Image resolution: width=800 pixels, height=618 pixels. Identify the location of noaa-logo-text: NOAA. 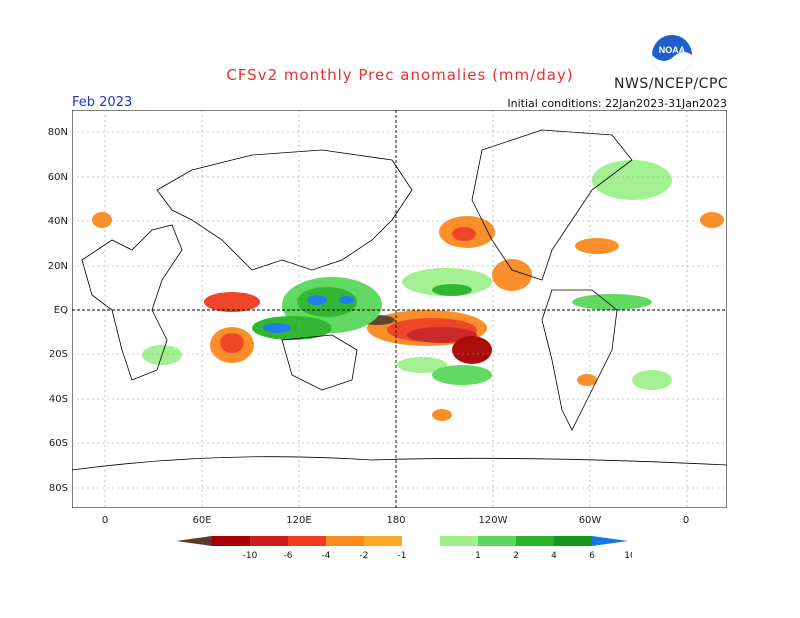
(672, 50).